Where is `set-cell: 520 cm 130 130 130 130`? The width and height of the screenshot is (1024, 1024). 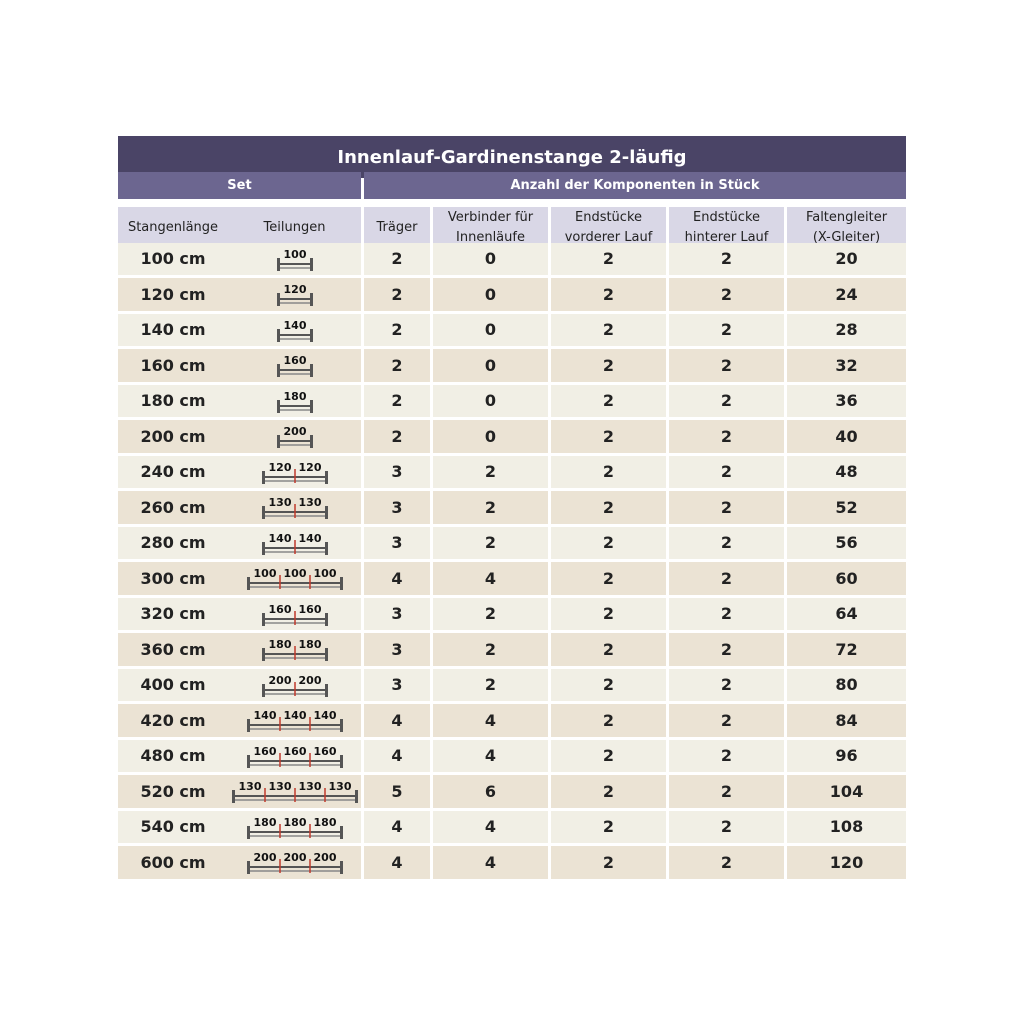 set-cell: 520 cm 130 130 130 130 is located at coordinates (239, 791).